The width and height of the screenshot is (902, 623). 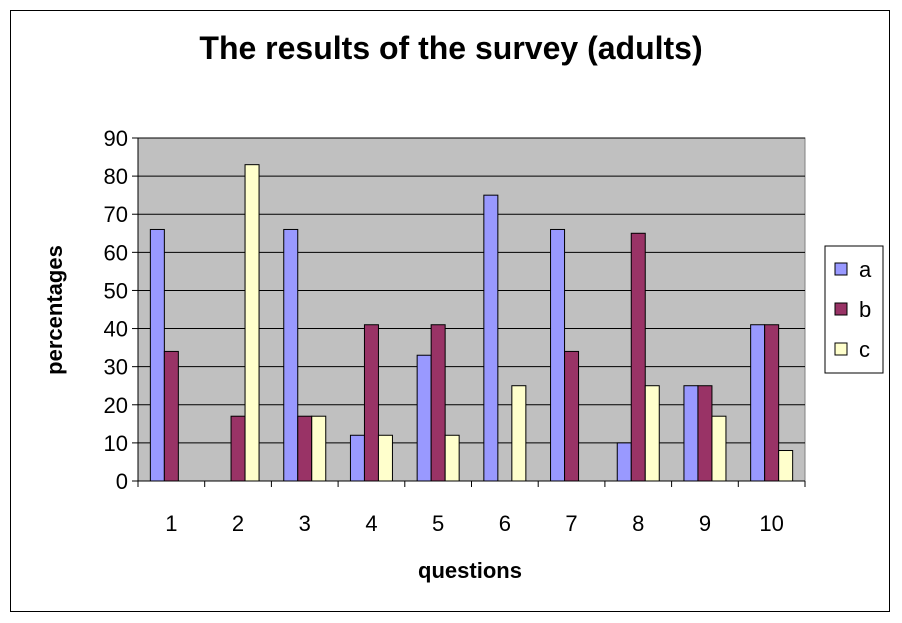 I want to click on x-tick-label: 2, so click(x=238, y=523).